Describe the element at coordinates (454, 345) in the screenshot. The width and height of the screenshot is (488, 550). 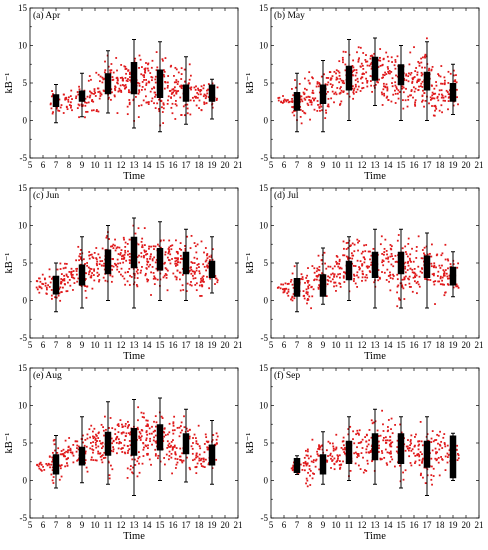
I see `x-tick-label: 19` at that location.